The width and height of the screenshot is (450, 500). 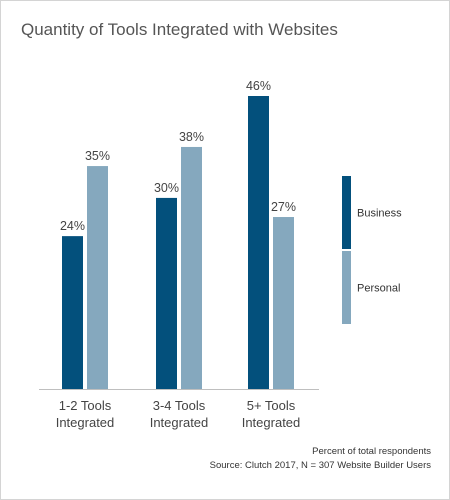 What do you see at coordinates (271, 405) in the screenshot?
I see `category-label-3-line-1: 5+ Tools` at bounding box center [271, 405].